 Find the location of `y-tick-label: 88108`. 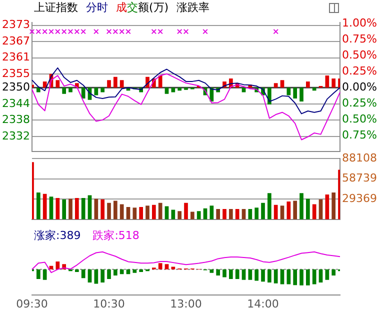

y-tick-label: 88108 is located at coordinates (359, 157).